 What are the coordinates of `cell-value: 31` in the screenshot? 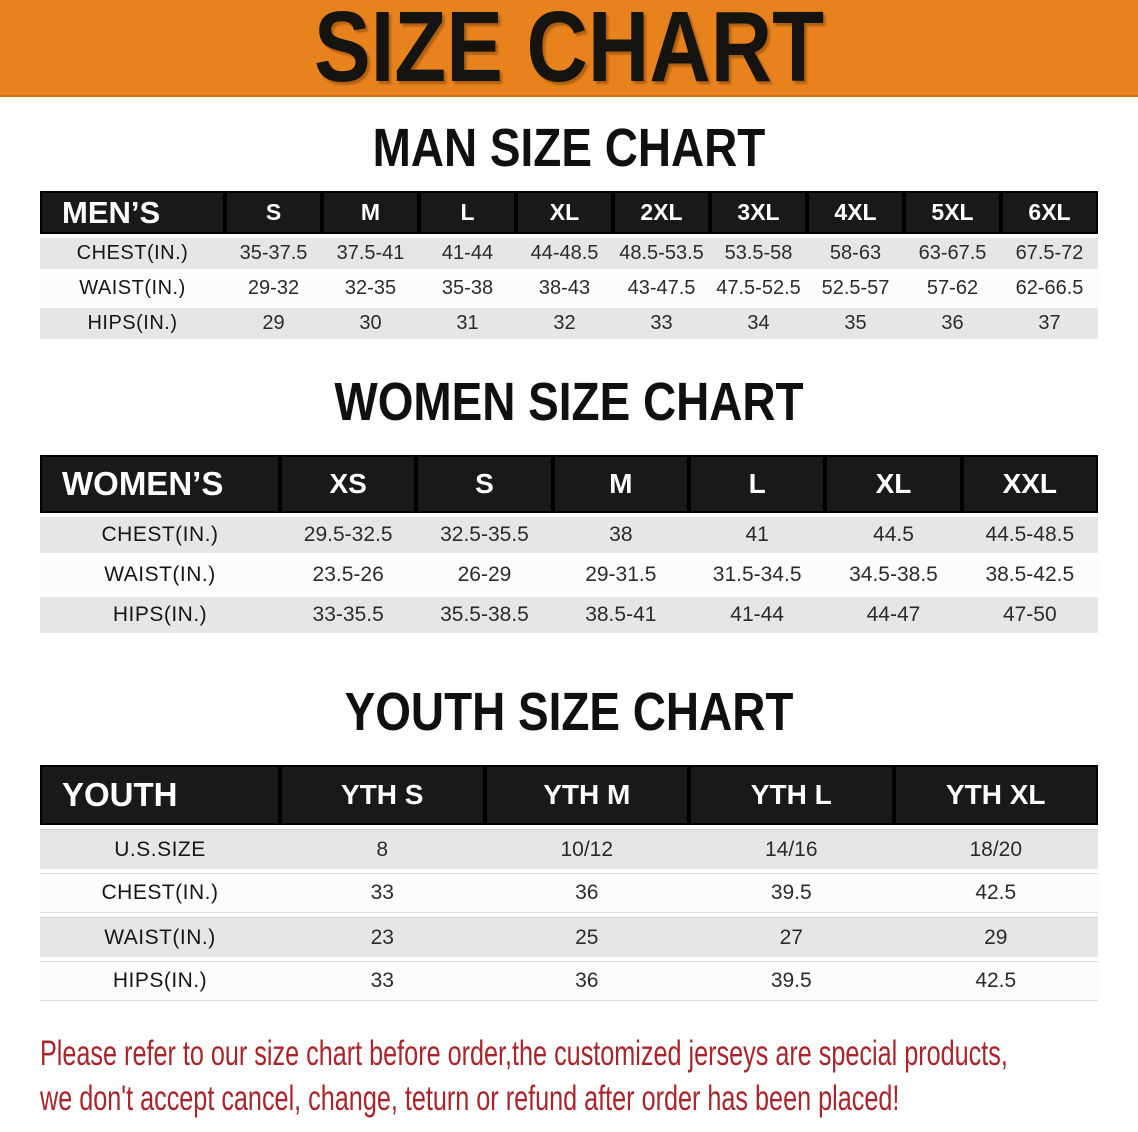 It's located at (467, 323).